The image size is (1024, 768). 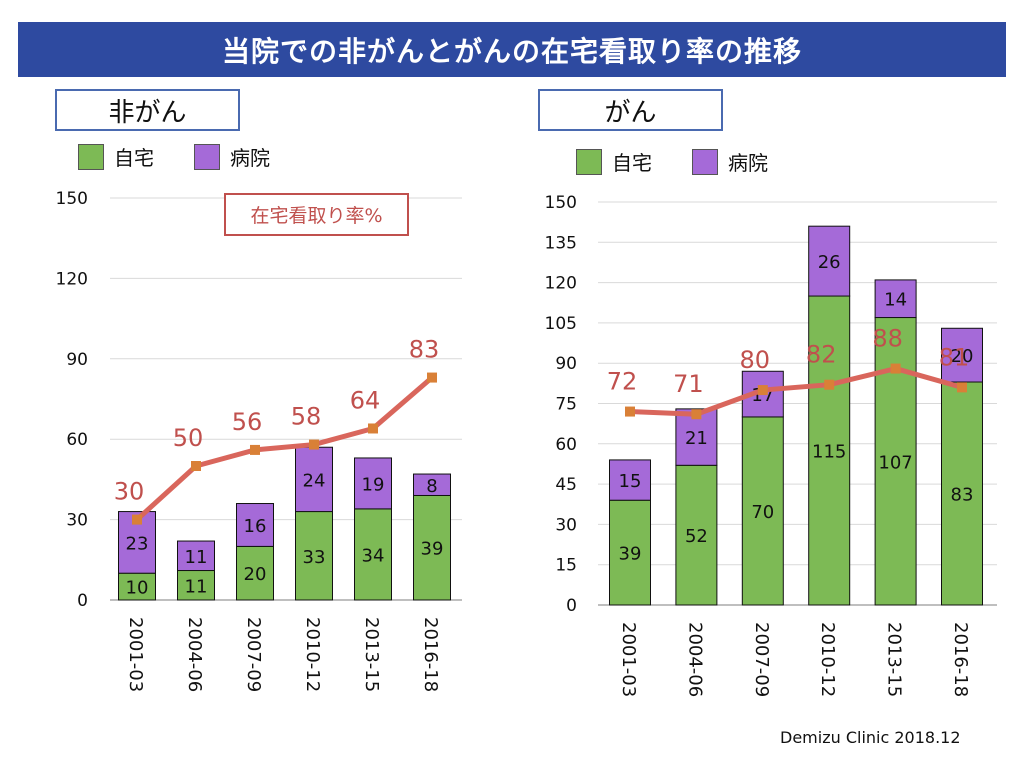 I want to click on y-tick-label: 135, so click(x=561, y=243).